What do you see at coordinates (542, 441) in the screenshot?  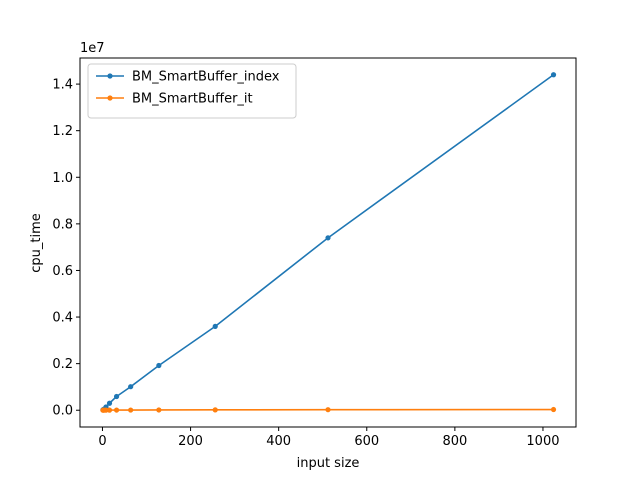 I see `x-tick-label: 1000` at bounding box center [542, 441].